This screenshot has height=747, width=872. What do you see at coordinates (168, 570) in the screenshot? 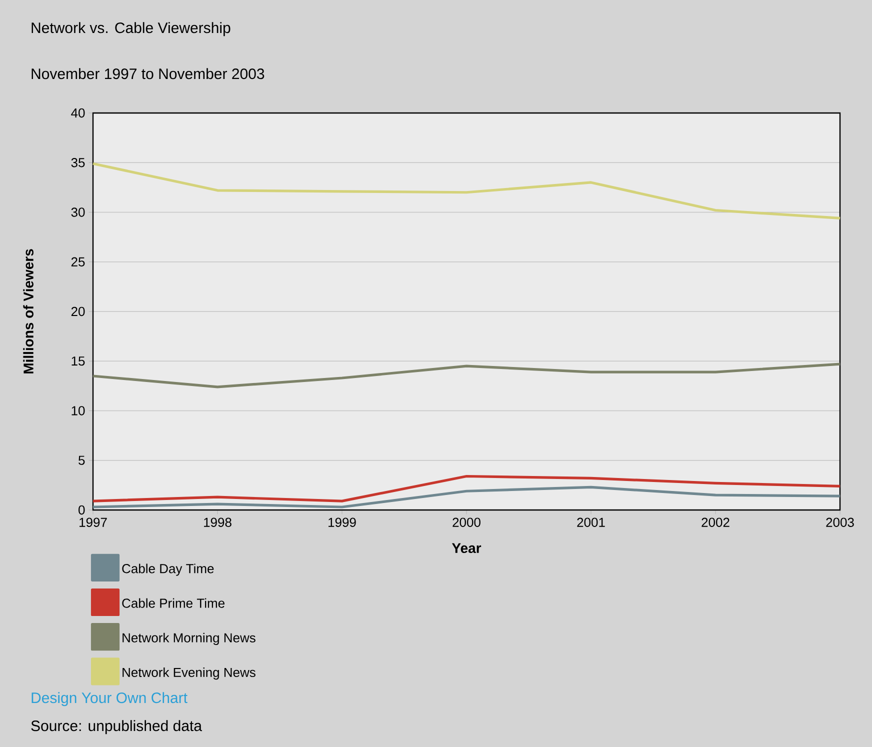
I see `legend-label: Cable Day Time` at bounding box center [168, 570].